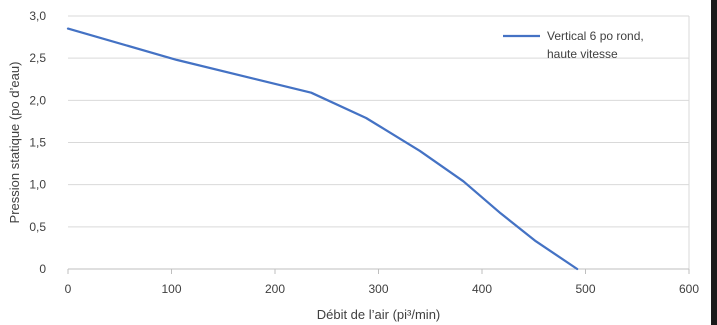  Describe the element at coordinates (573, 45) in the screenshot. I see `legend: Vertical 6 po rond, haute vitesse` at that location.